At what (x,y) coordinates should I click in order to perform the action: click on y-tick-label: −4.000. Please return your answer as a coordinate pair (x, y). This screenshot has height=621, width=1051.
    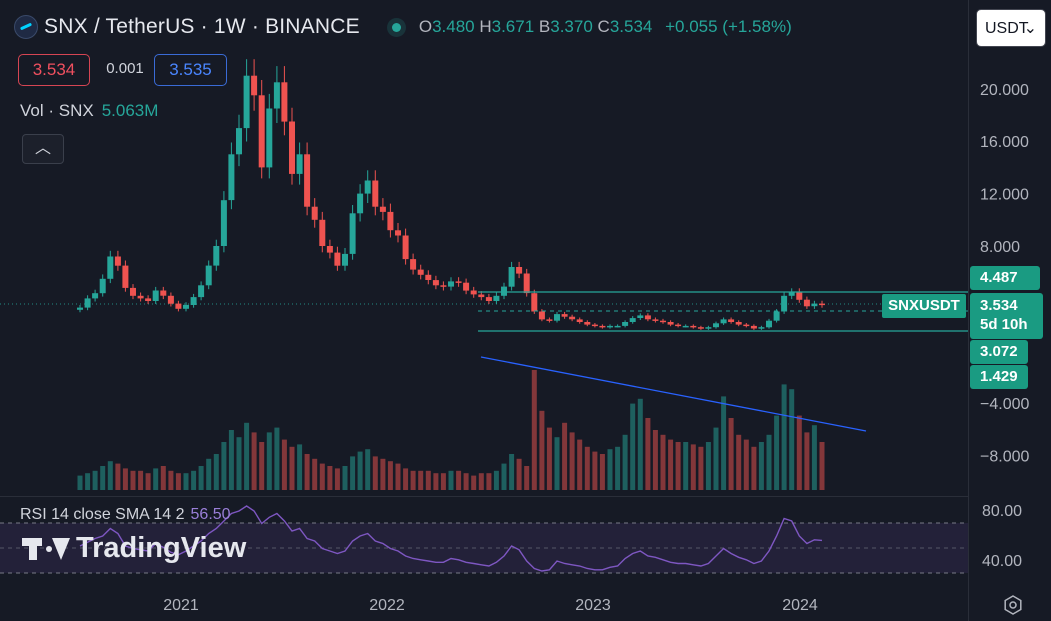
    Looking at the image, I should click on (1004, 404).